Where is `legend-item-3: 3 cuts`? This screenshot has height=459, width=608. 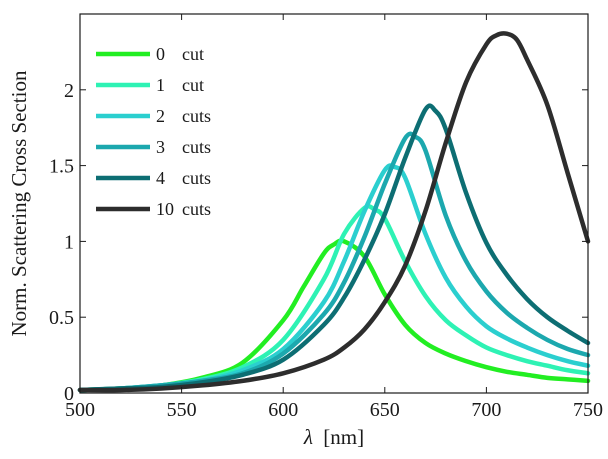
legend-item-3: 3 cuts is located at coordinates (153, 147).